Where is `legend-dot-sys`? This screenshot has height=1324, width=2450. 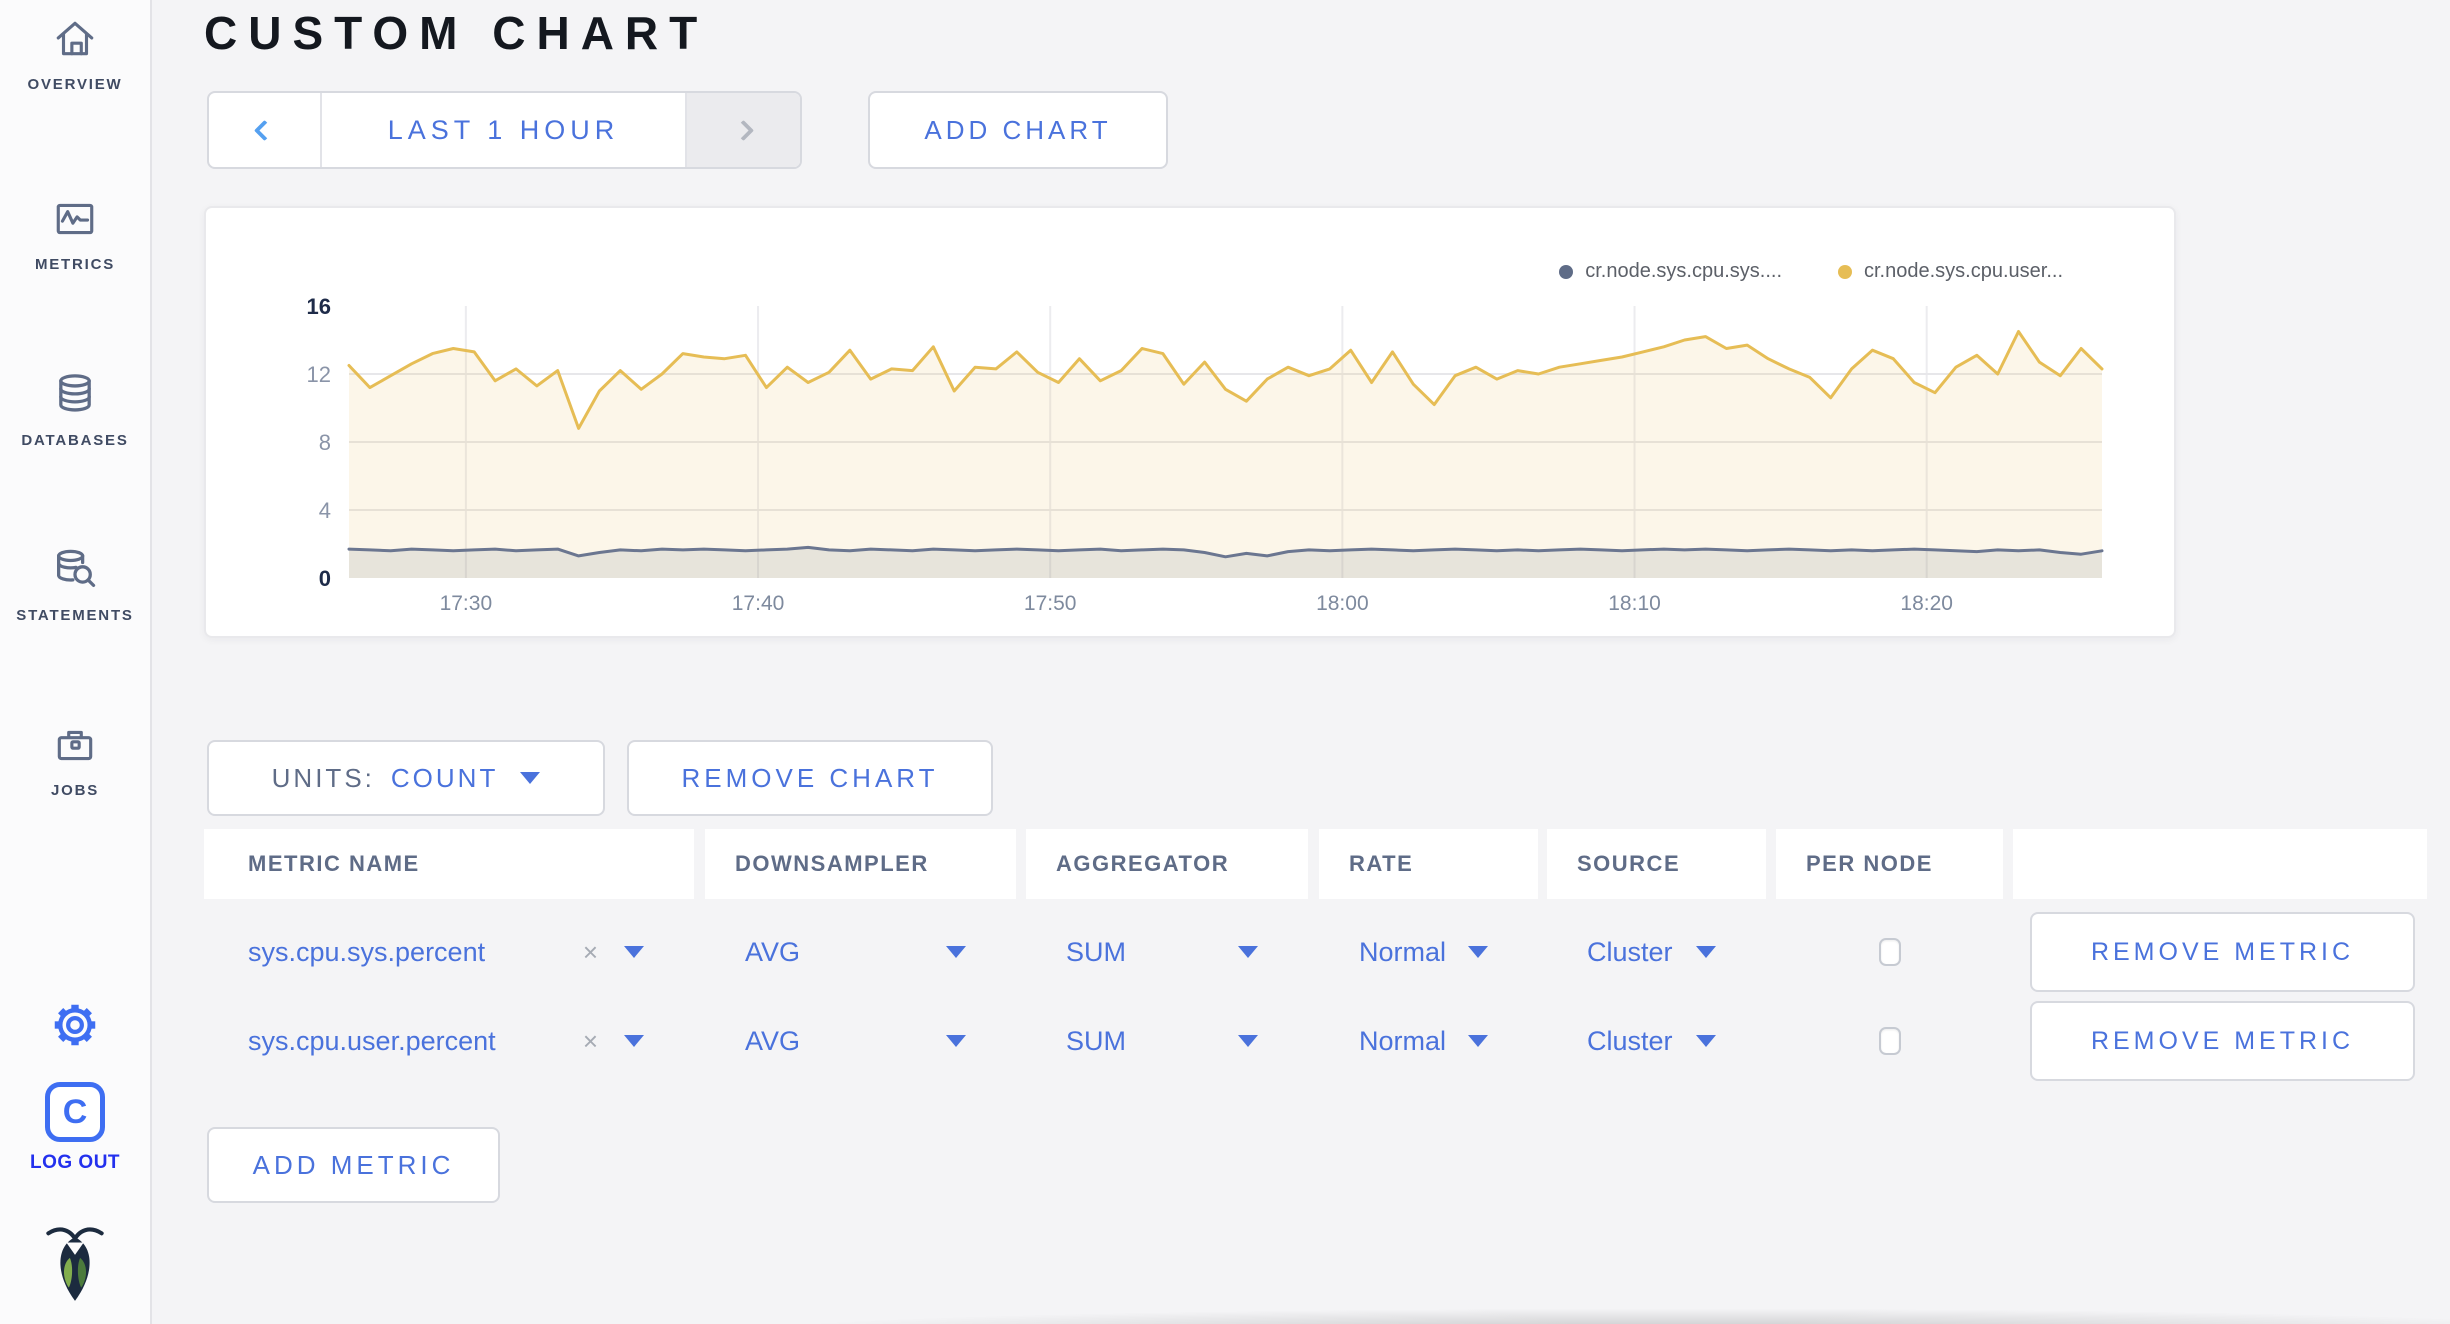
legend-dot-sys is located at coordinates (1566, 271).